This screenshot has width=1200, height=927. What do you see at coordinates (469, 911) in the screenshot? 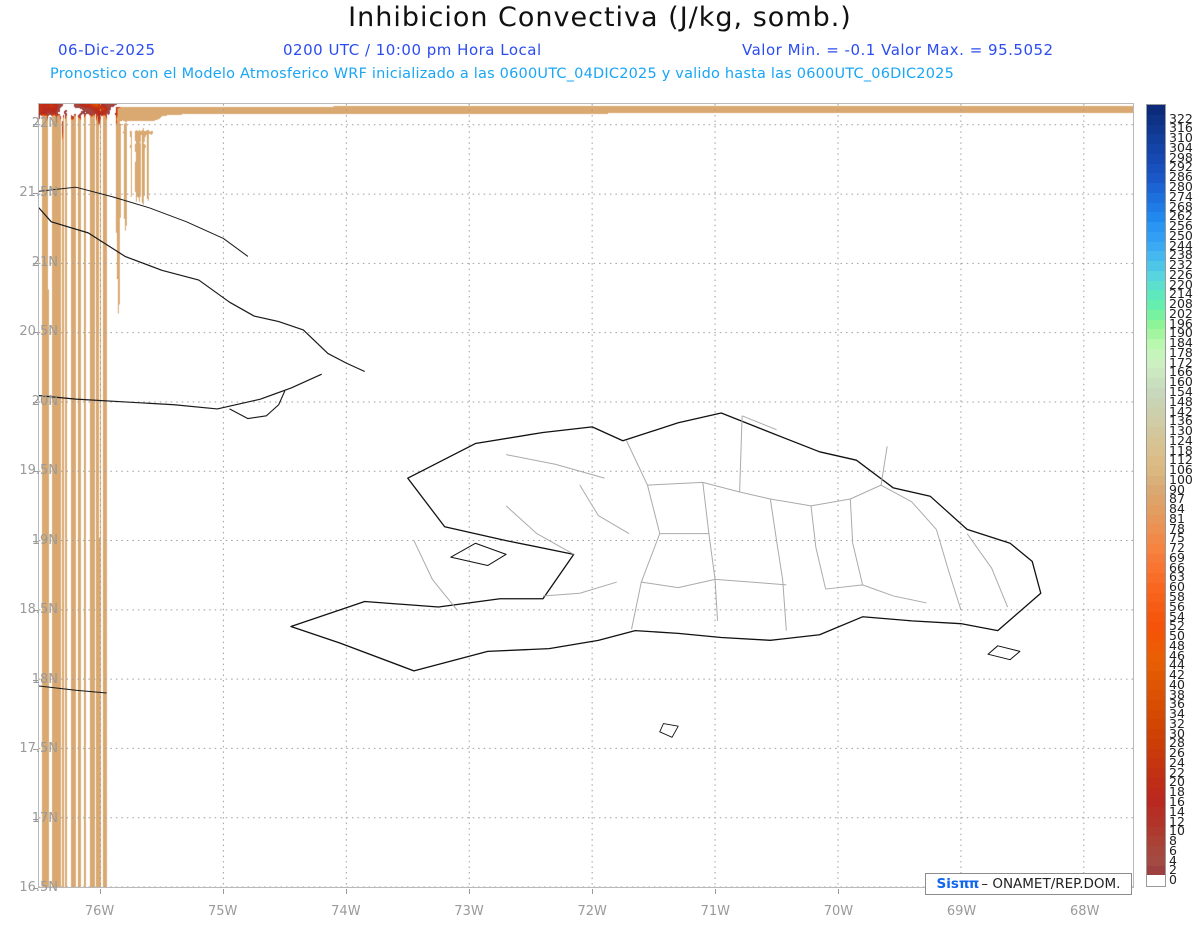
I see `x-axis-tick-label: 73W` at bounding box center [469, 911].